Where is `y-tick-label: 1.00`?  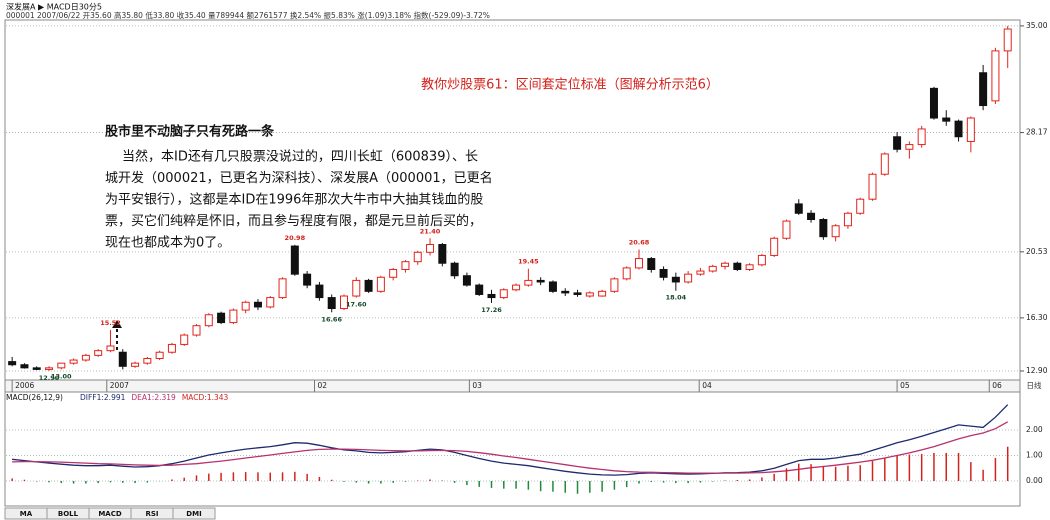 y-tick-label: 1.00 is located at coordinates (1034, 454).